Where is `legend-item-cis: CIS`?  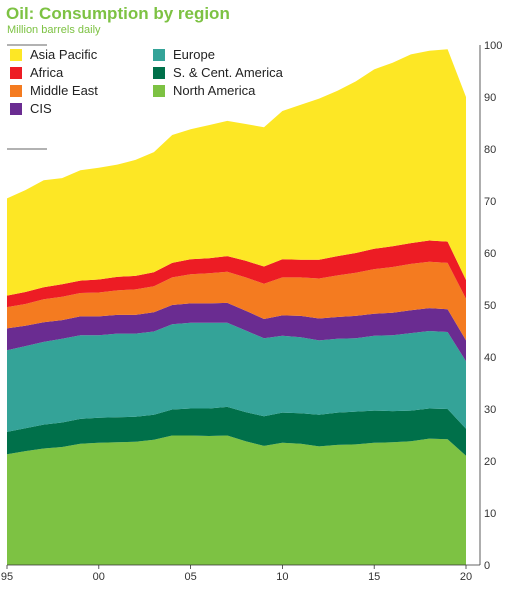
legend-item-cis: CIS is located at coordinates (31, 108).